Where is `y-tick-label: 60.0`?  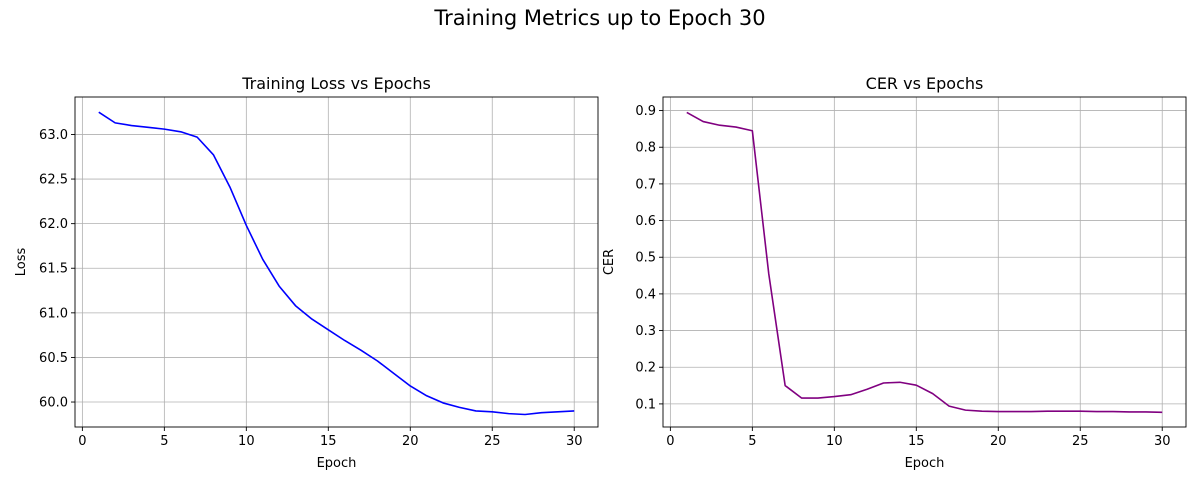 y-tick-label: 60.0 is located at coordinates (53, 403).